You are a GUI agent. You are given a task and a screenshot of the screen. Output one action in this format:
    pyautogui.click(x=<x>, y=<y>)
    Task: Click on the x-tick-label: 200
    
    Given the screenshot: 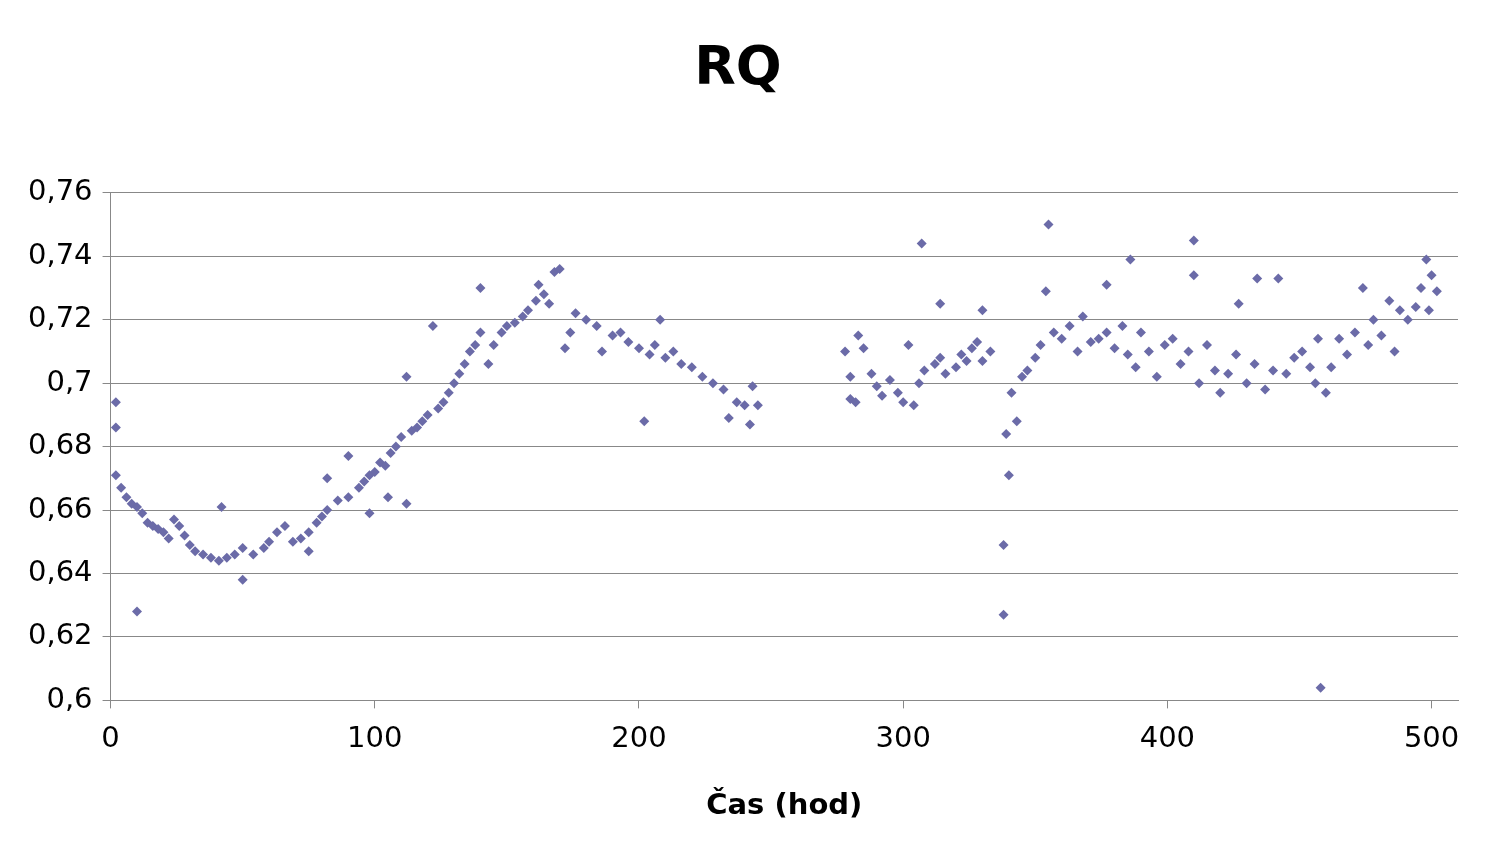 What is the action you would take?
    pyautogui.click(x=639, y=737)
    